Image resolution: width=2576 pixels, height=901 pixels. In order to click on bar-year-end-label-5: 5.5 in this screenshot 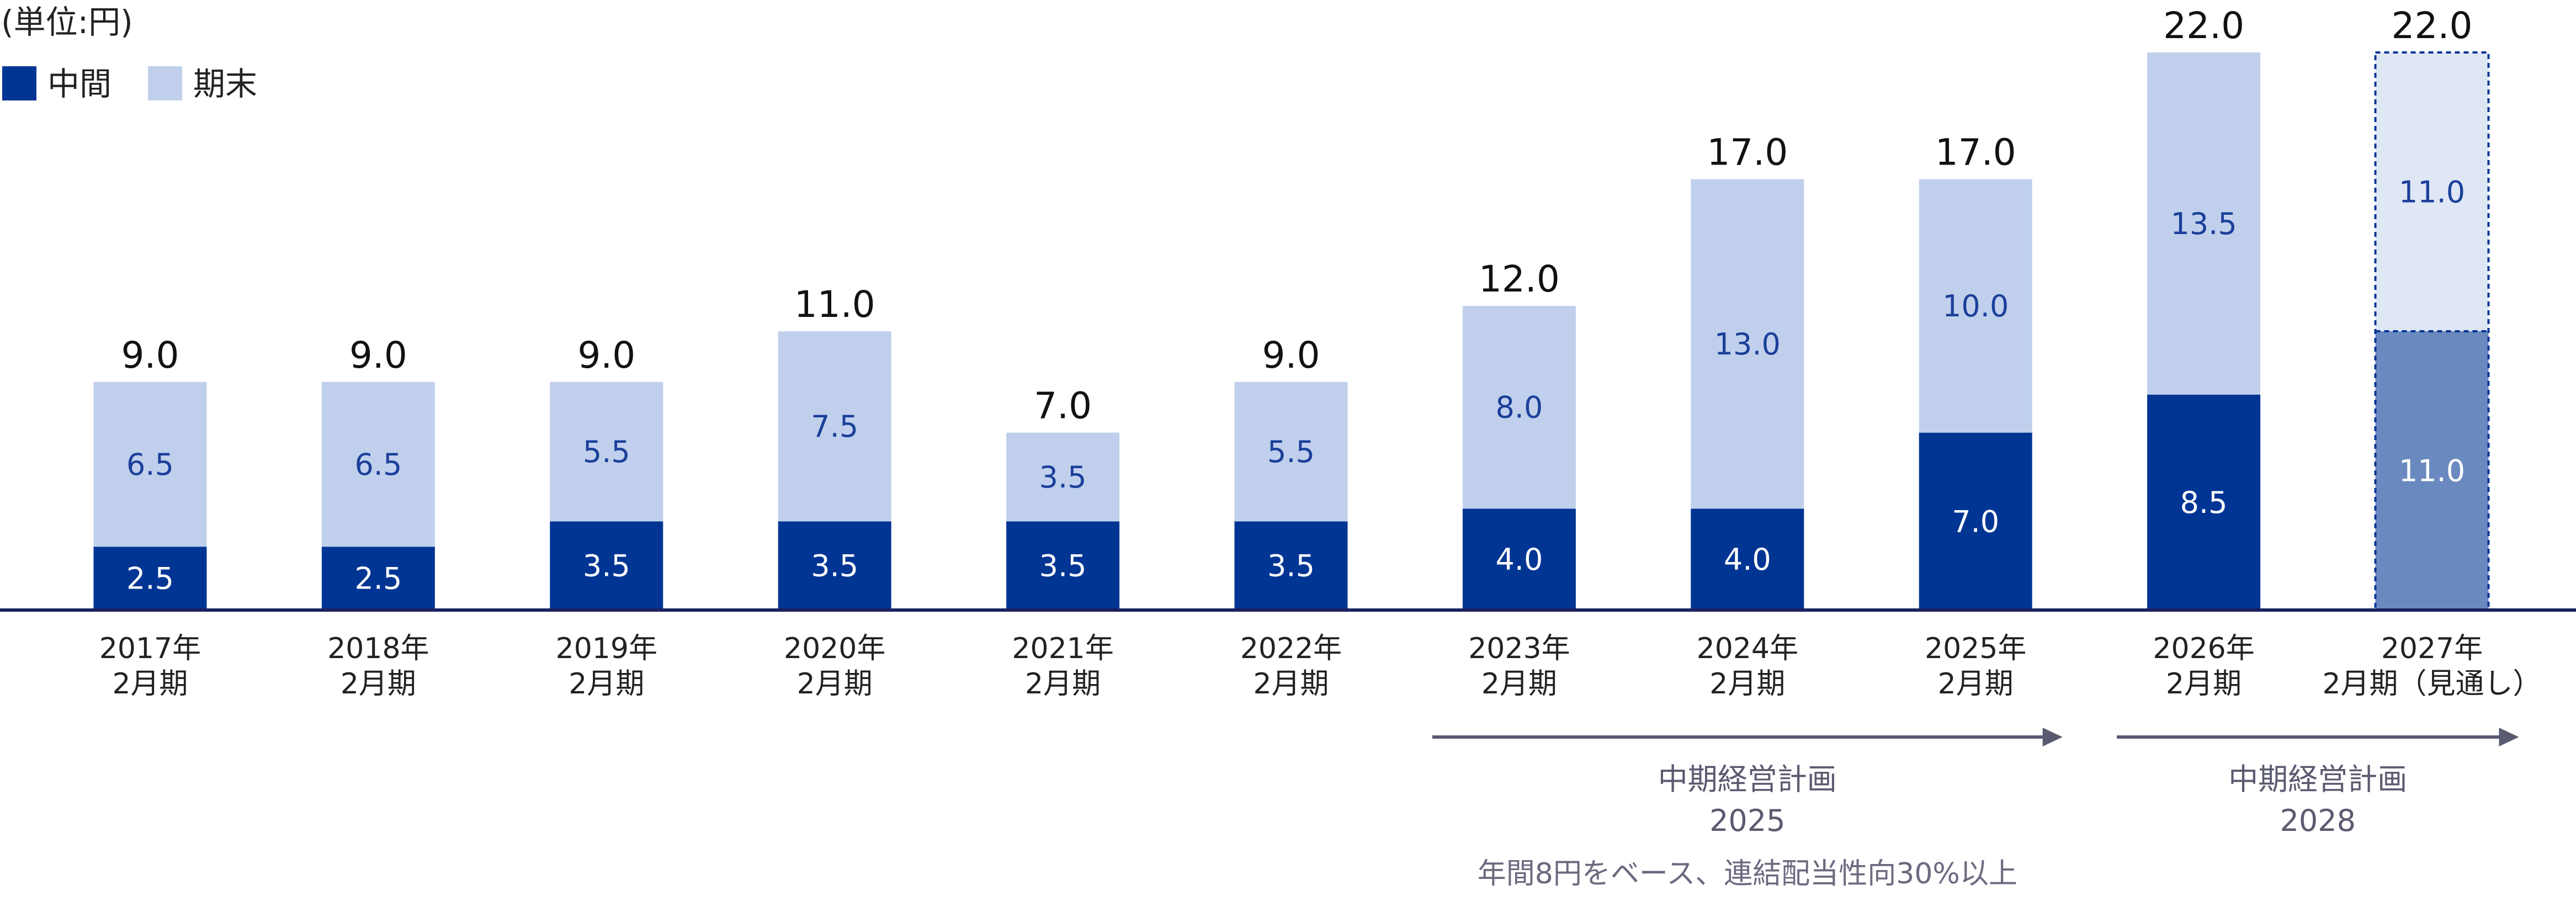, I will do `click(1291, 452)`.